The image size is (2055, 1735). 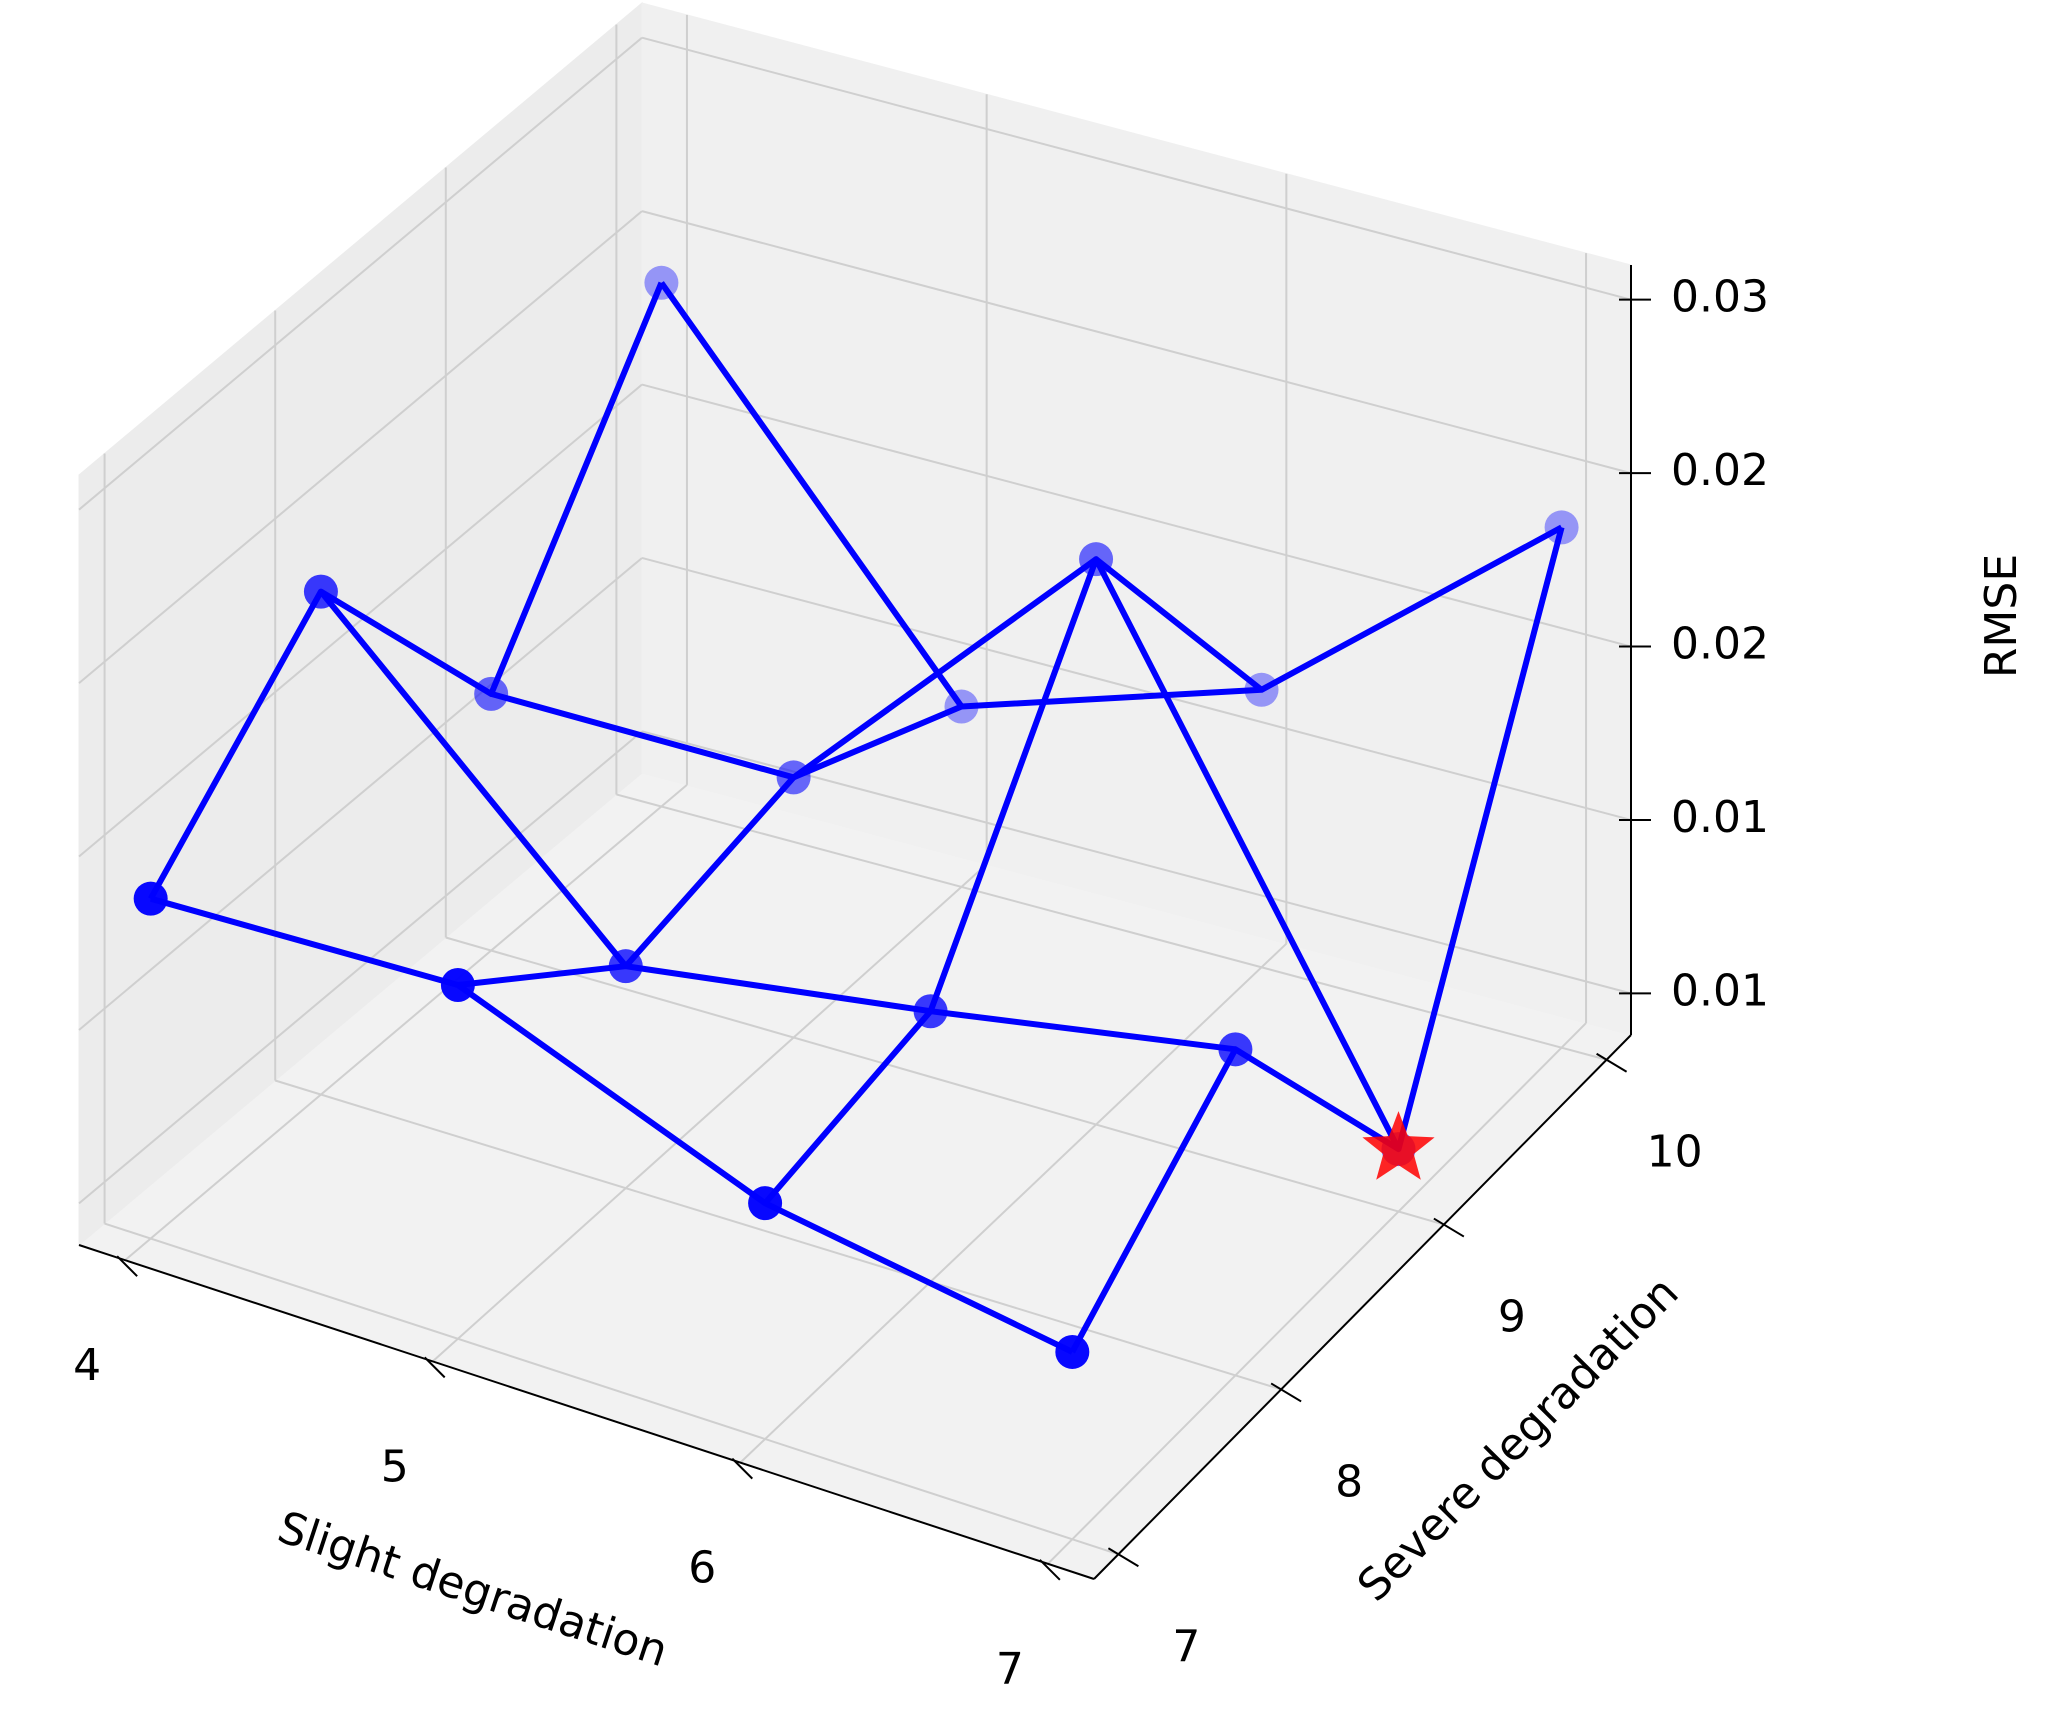 What do you see at coordinates (87, 1365) in the screenshot?
I see `x-tick-label: 4` at bounding box center [87, 1365].